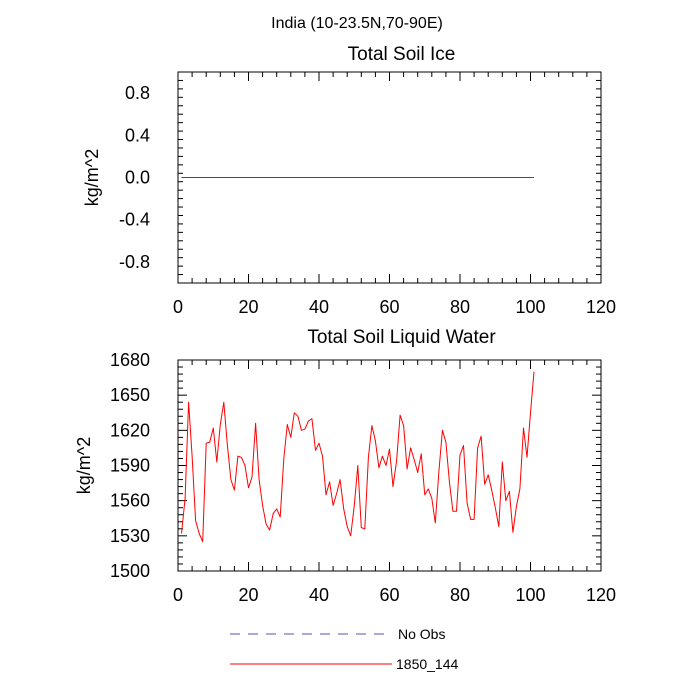 The image size is (700, 700). What do you see at coordinates (130, 466) in the screenshot?
I see `y-tick-label: 1590` at bounding box center [130, 466].